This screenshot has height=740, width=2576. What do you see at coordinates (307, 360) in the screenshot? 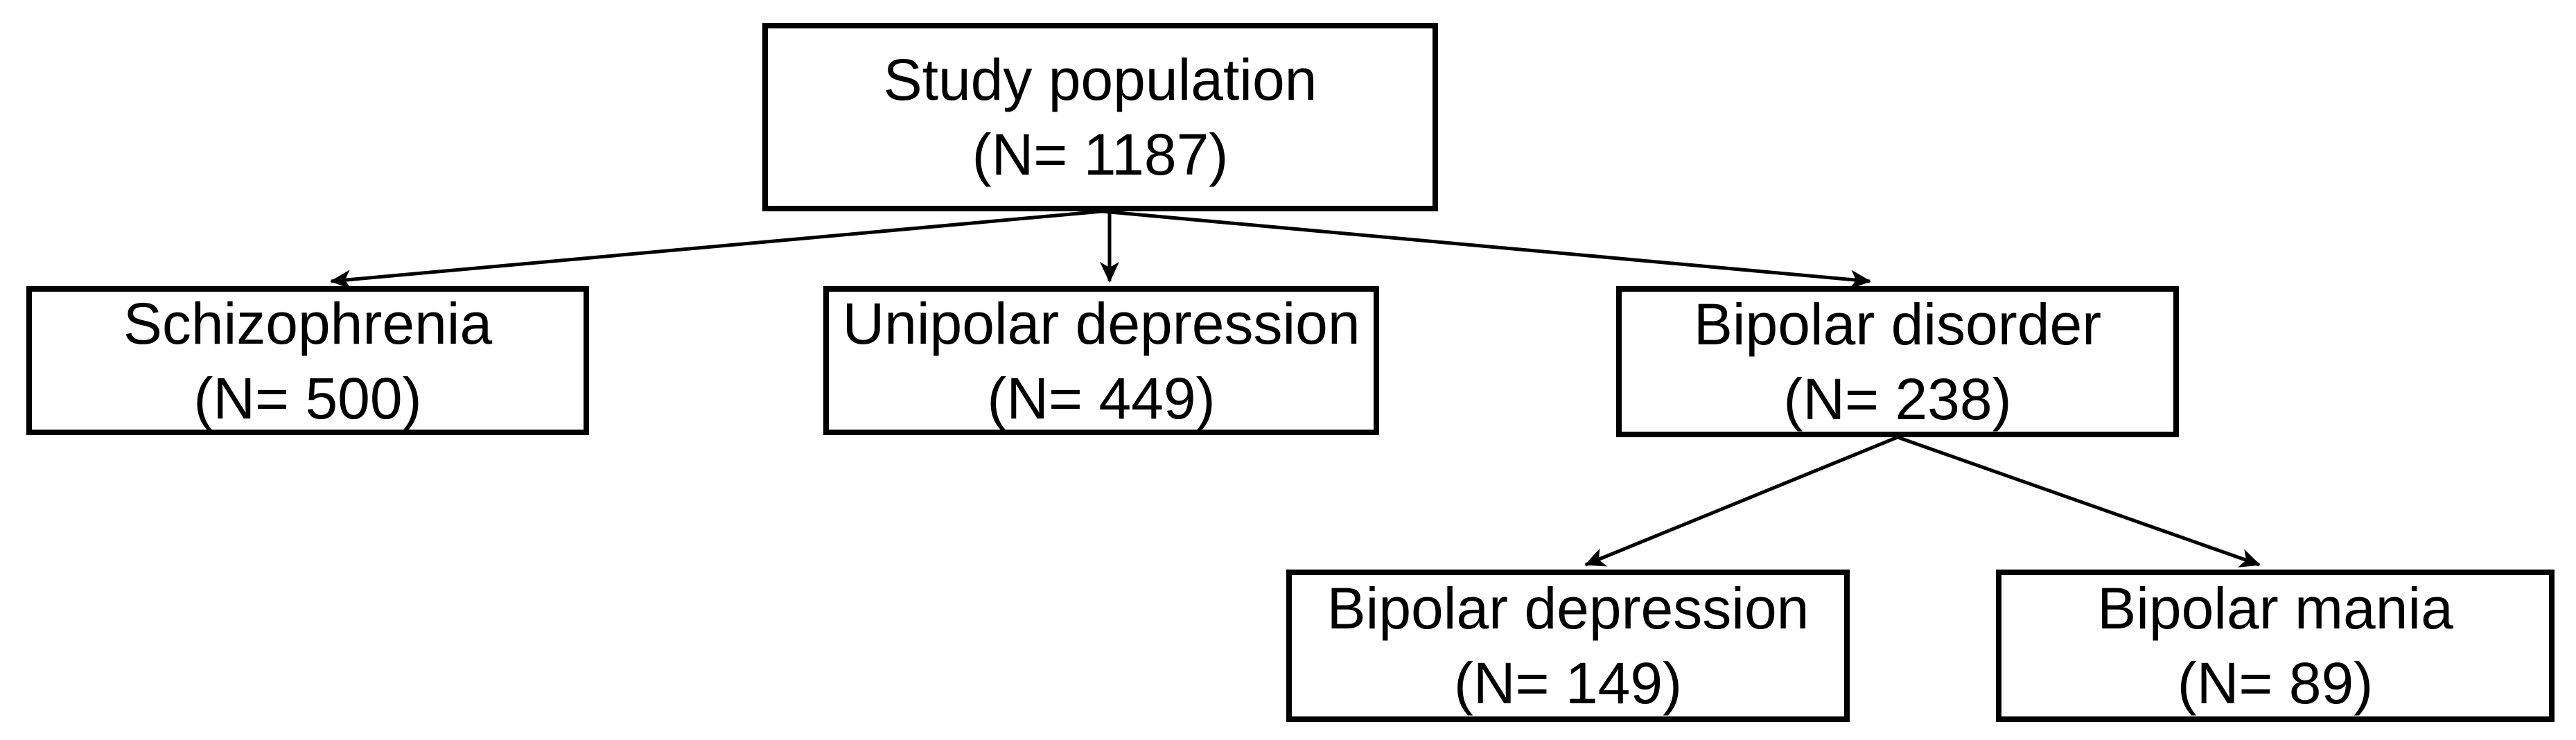
I see `node-schizophrenia: Schizophrenia (N= 500)` at bounding box center [307, 360].